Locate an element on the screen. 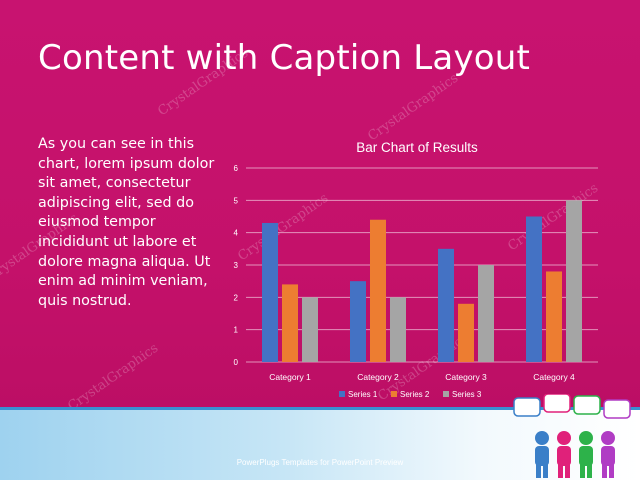  y-tick-label: 3 is located at coordinates (236, 265).